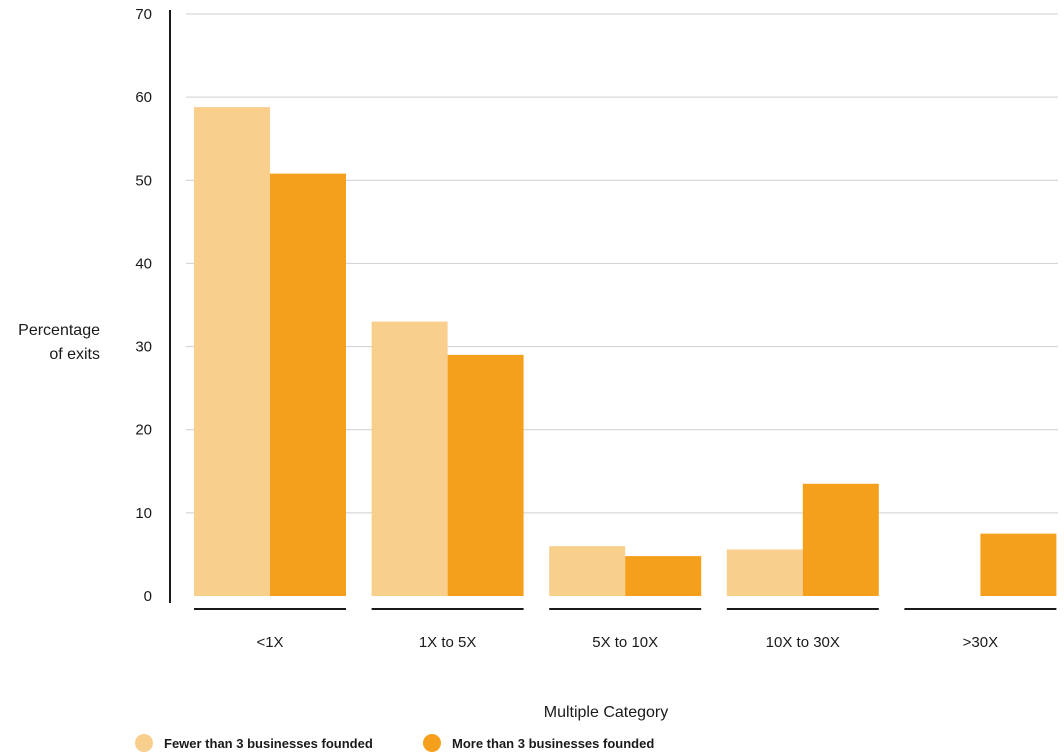 This screenshot has height=756, width=1064. I want to click on y-tick-label: 60, so click(143, 97).